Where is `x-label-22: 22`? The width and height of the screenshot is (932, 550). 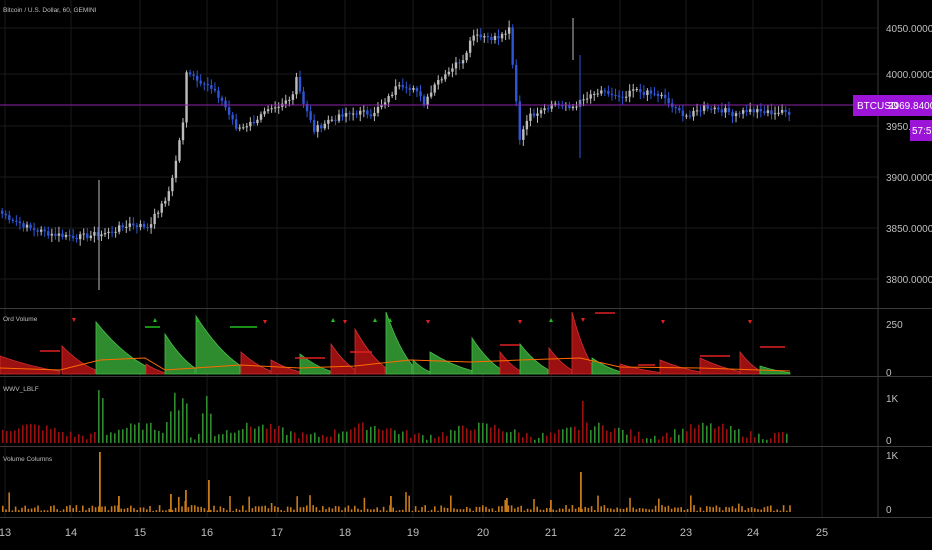
x-label-22: 22 is located at coordinates (620, 533).